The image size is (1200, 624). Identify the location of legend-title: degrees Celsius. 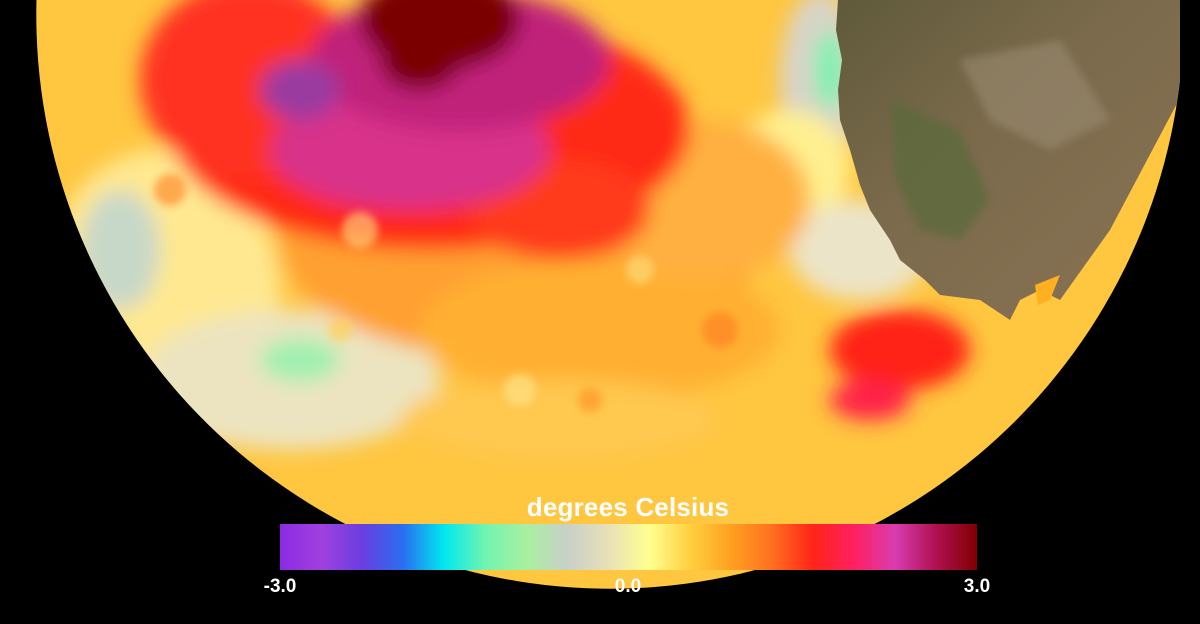
(628, 507).